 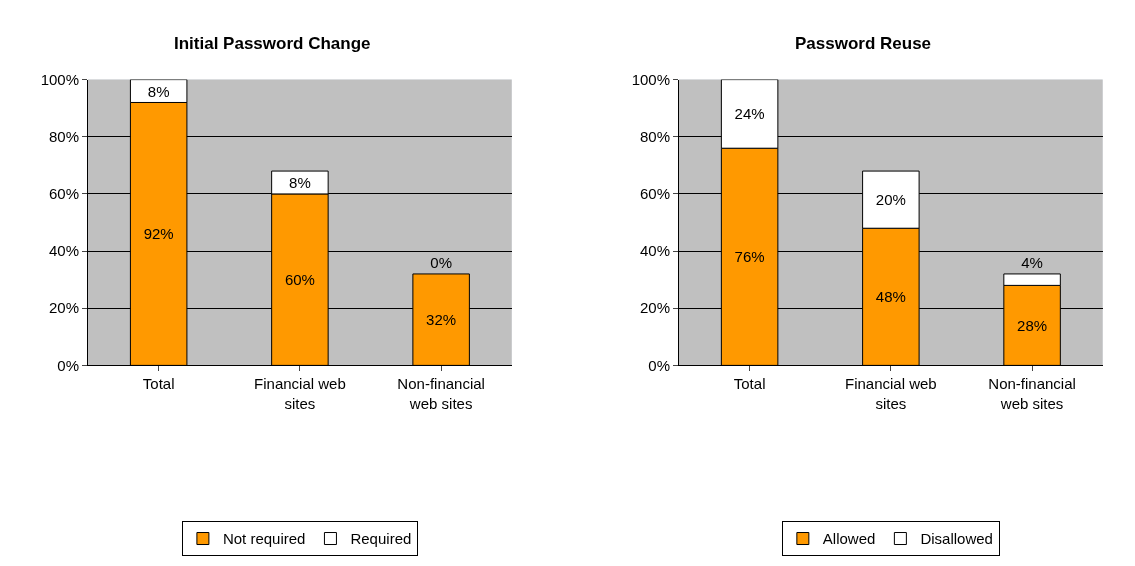 What do you see at coordinates (264, 539) in the screenshot?
I see `legend-label: Not required` at bounding box center [264, 539].